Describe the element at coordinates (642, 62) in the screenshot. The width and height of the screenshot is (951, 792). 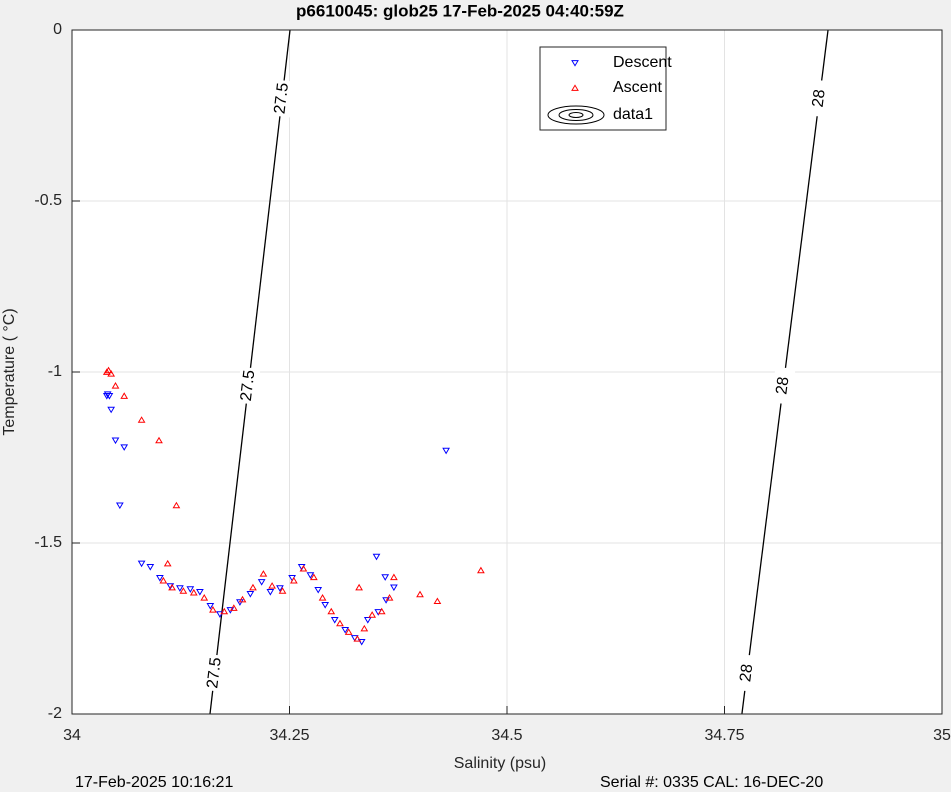
I see `legend-label: Descent` at that location.